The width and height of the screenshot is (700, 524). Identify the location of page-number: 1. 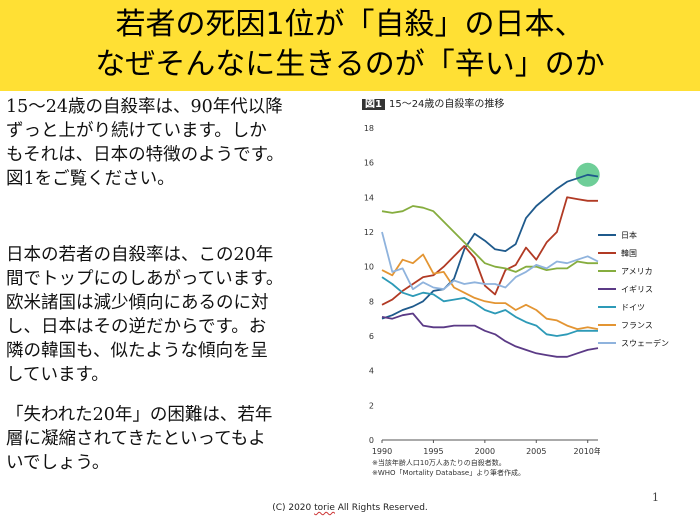
(655, 497).